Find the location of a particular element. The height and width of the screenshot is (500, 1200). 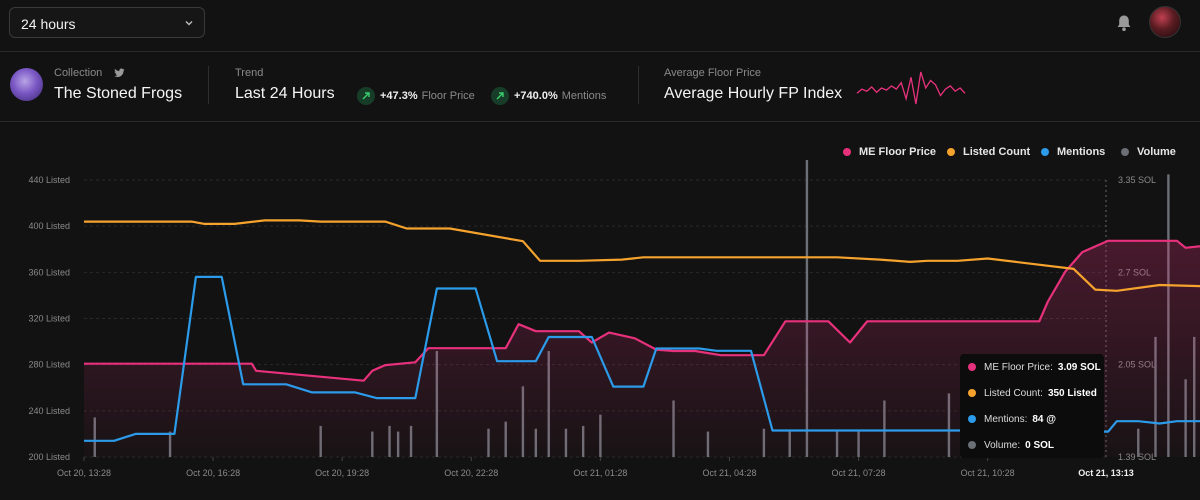

chevron-down-icon is located at coordinates (189, 23).